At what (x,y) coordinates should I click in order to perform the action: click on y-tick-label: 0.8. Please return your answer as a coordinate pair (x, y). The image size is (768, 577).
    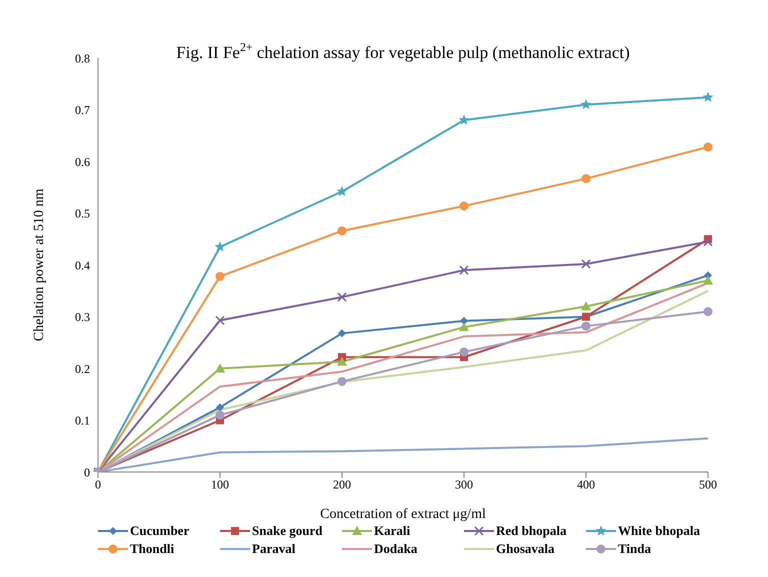
    Looking at the image, I should click on (82, 58).